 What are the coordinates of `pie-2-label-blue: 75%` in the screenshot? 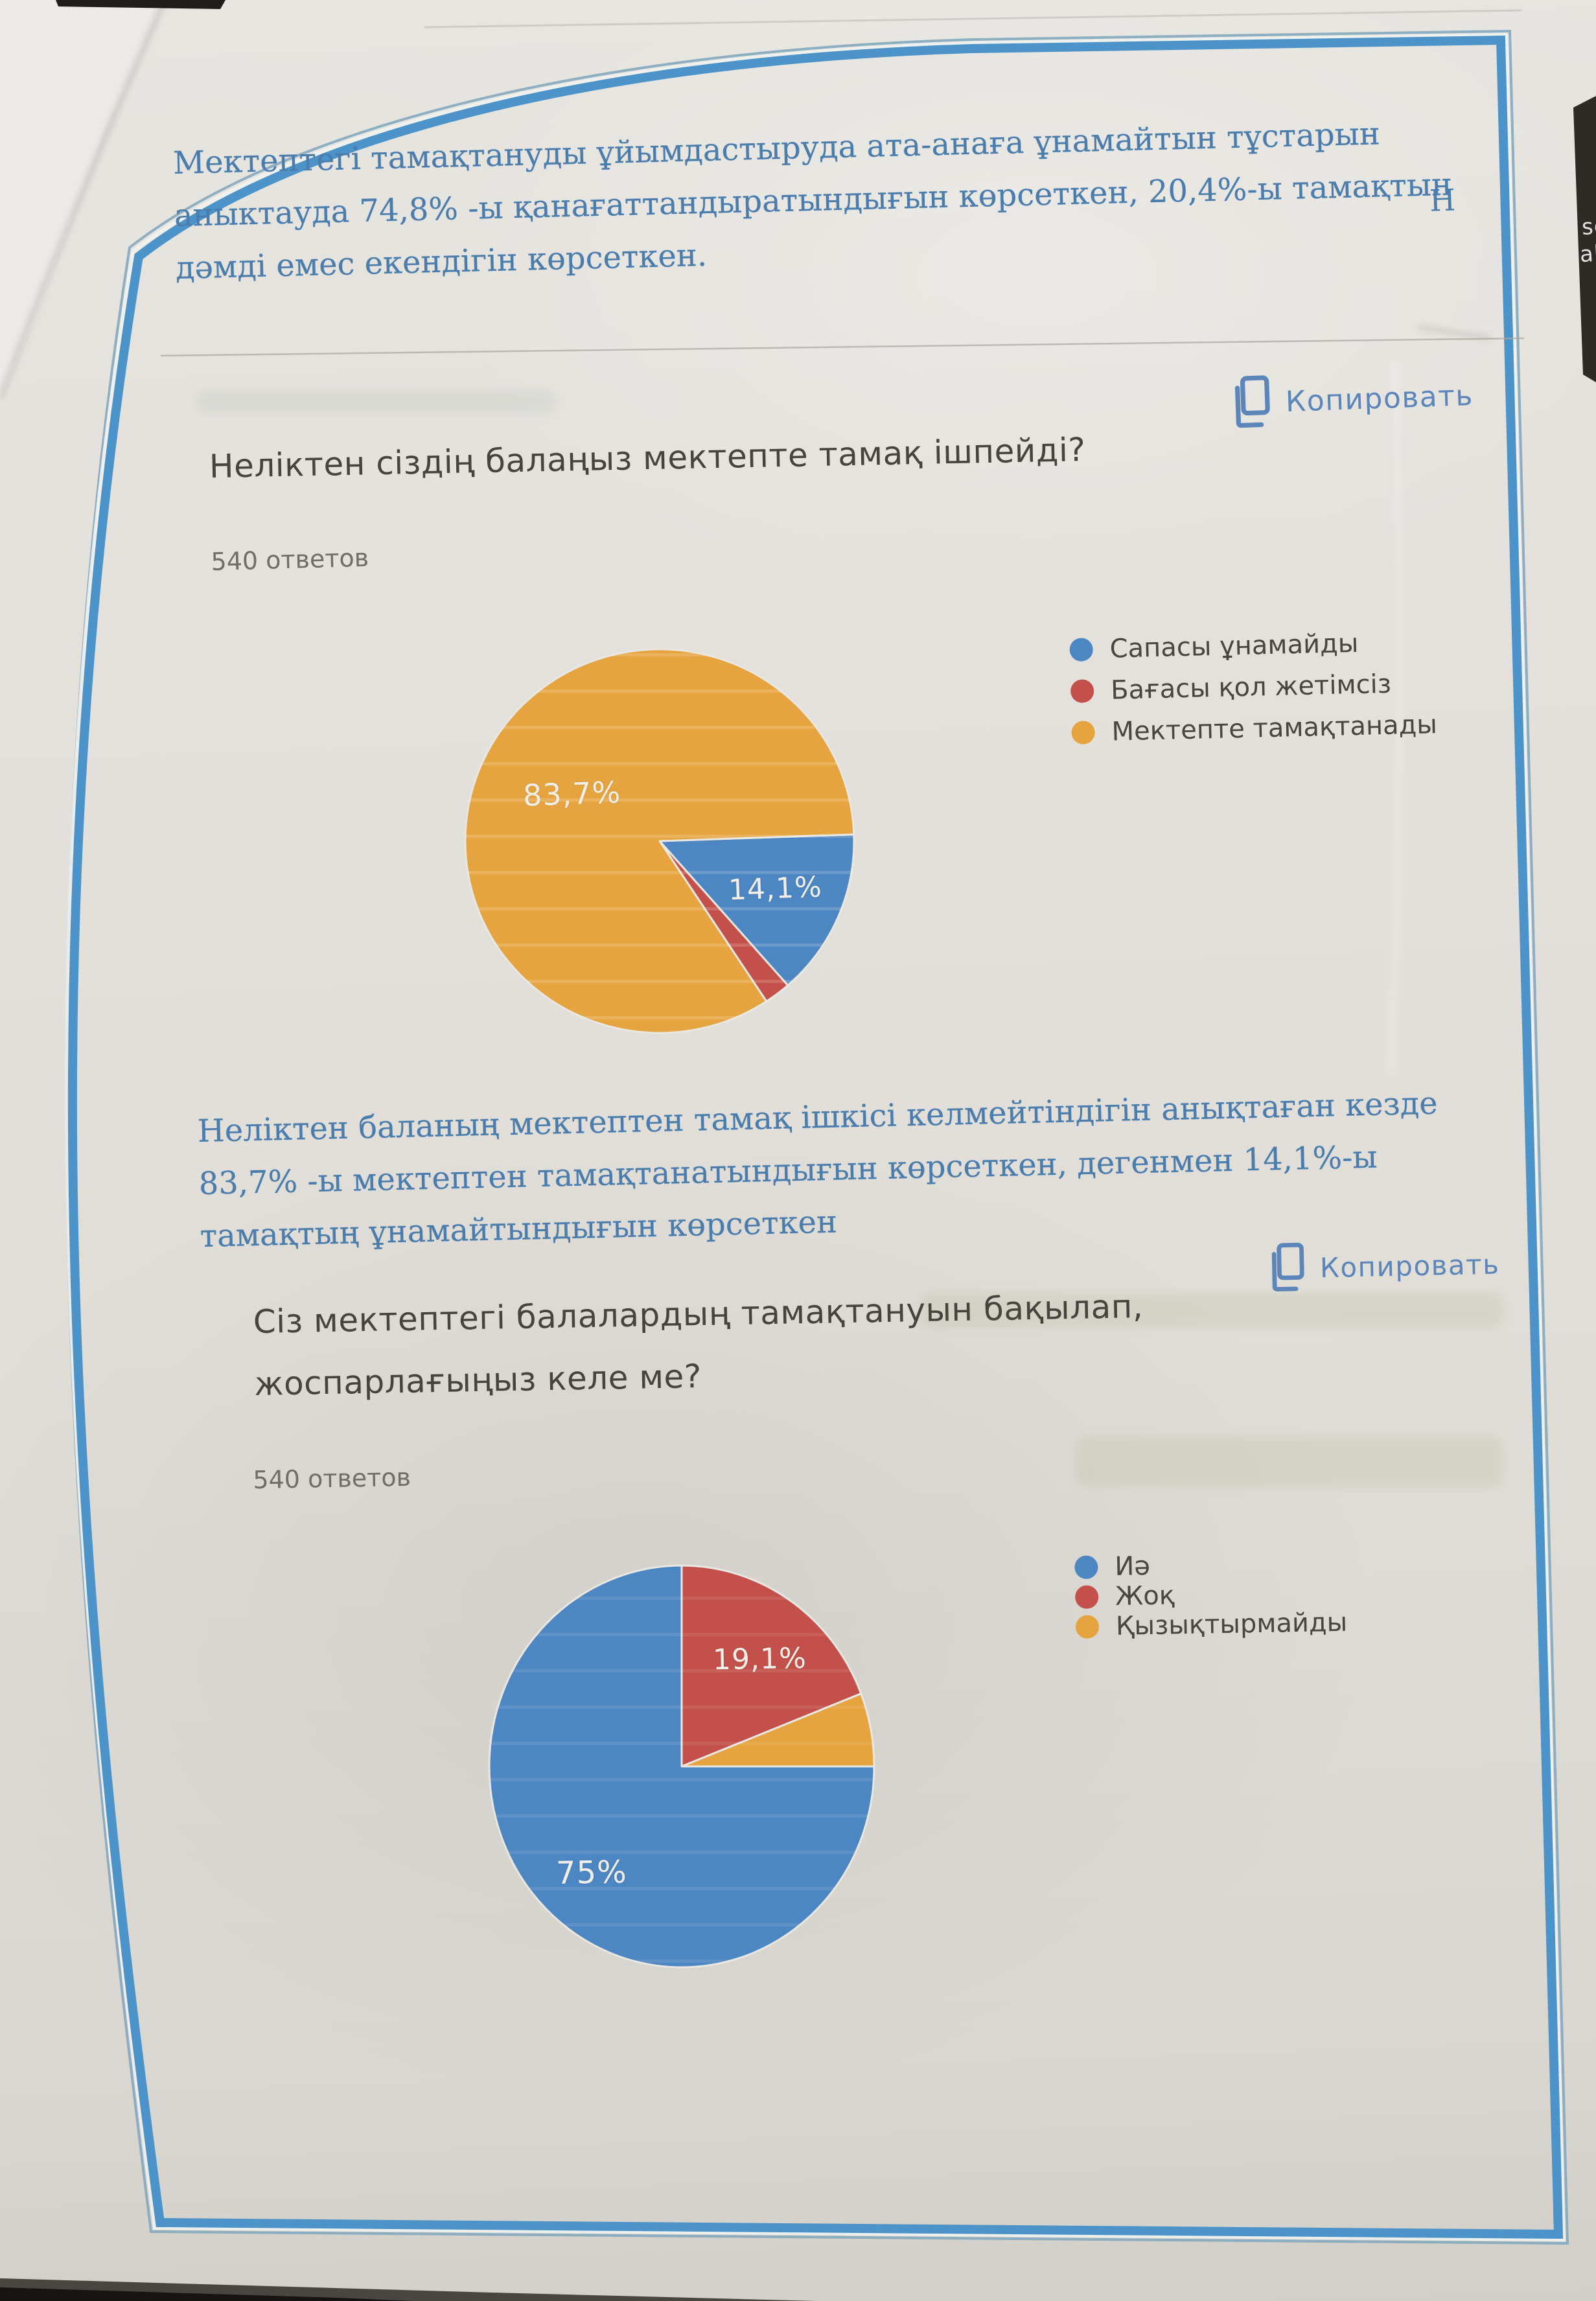 It's located at (591, 1872).